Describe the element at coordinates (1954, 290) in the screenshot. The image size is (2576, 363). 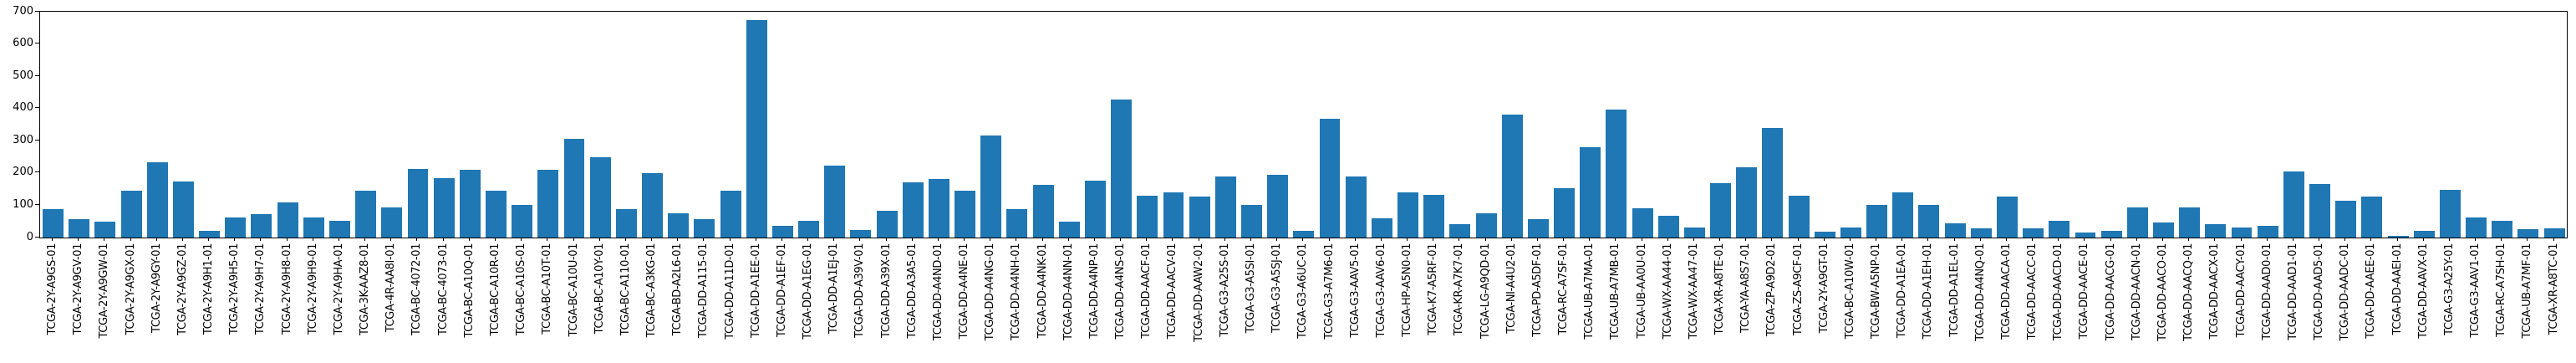
I see `x-tick-label: TCGA-DD-A1EL-01` at that location.